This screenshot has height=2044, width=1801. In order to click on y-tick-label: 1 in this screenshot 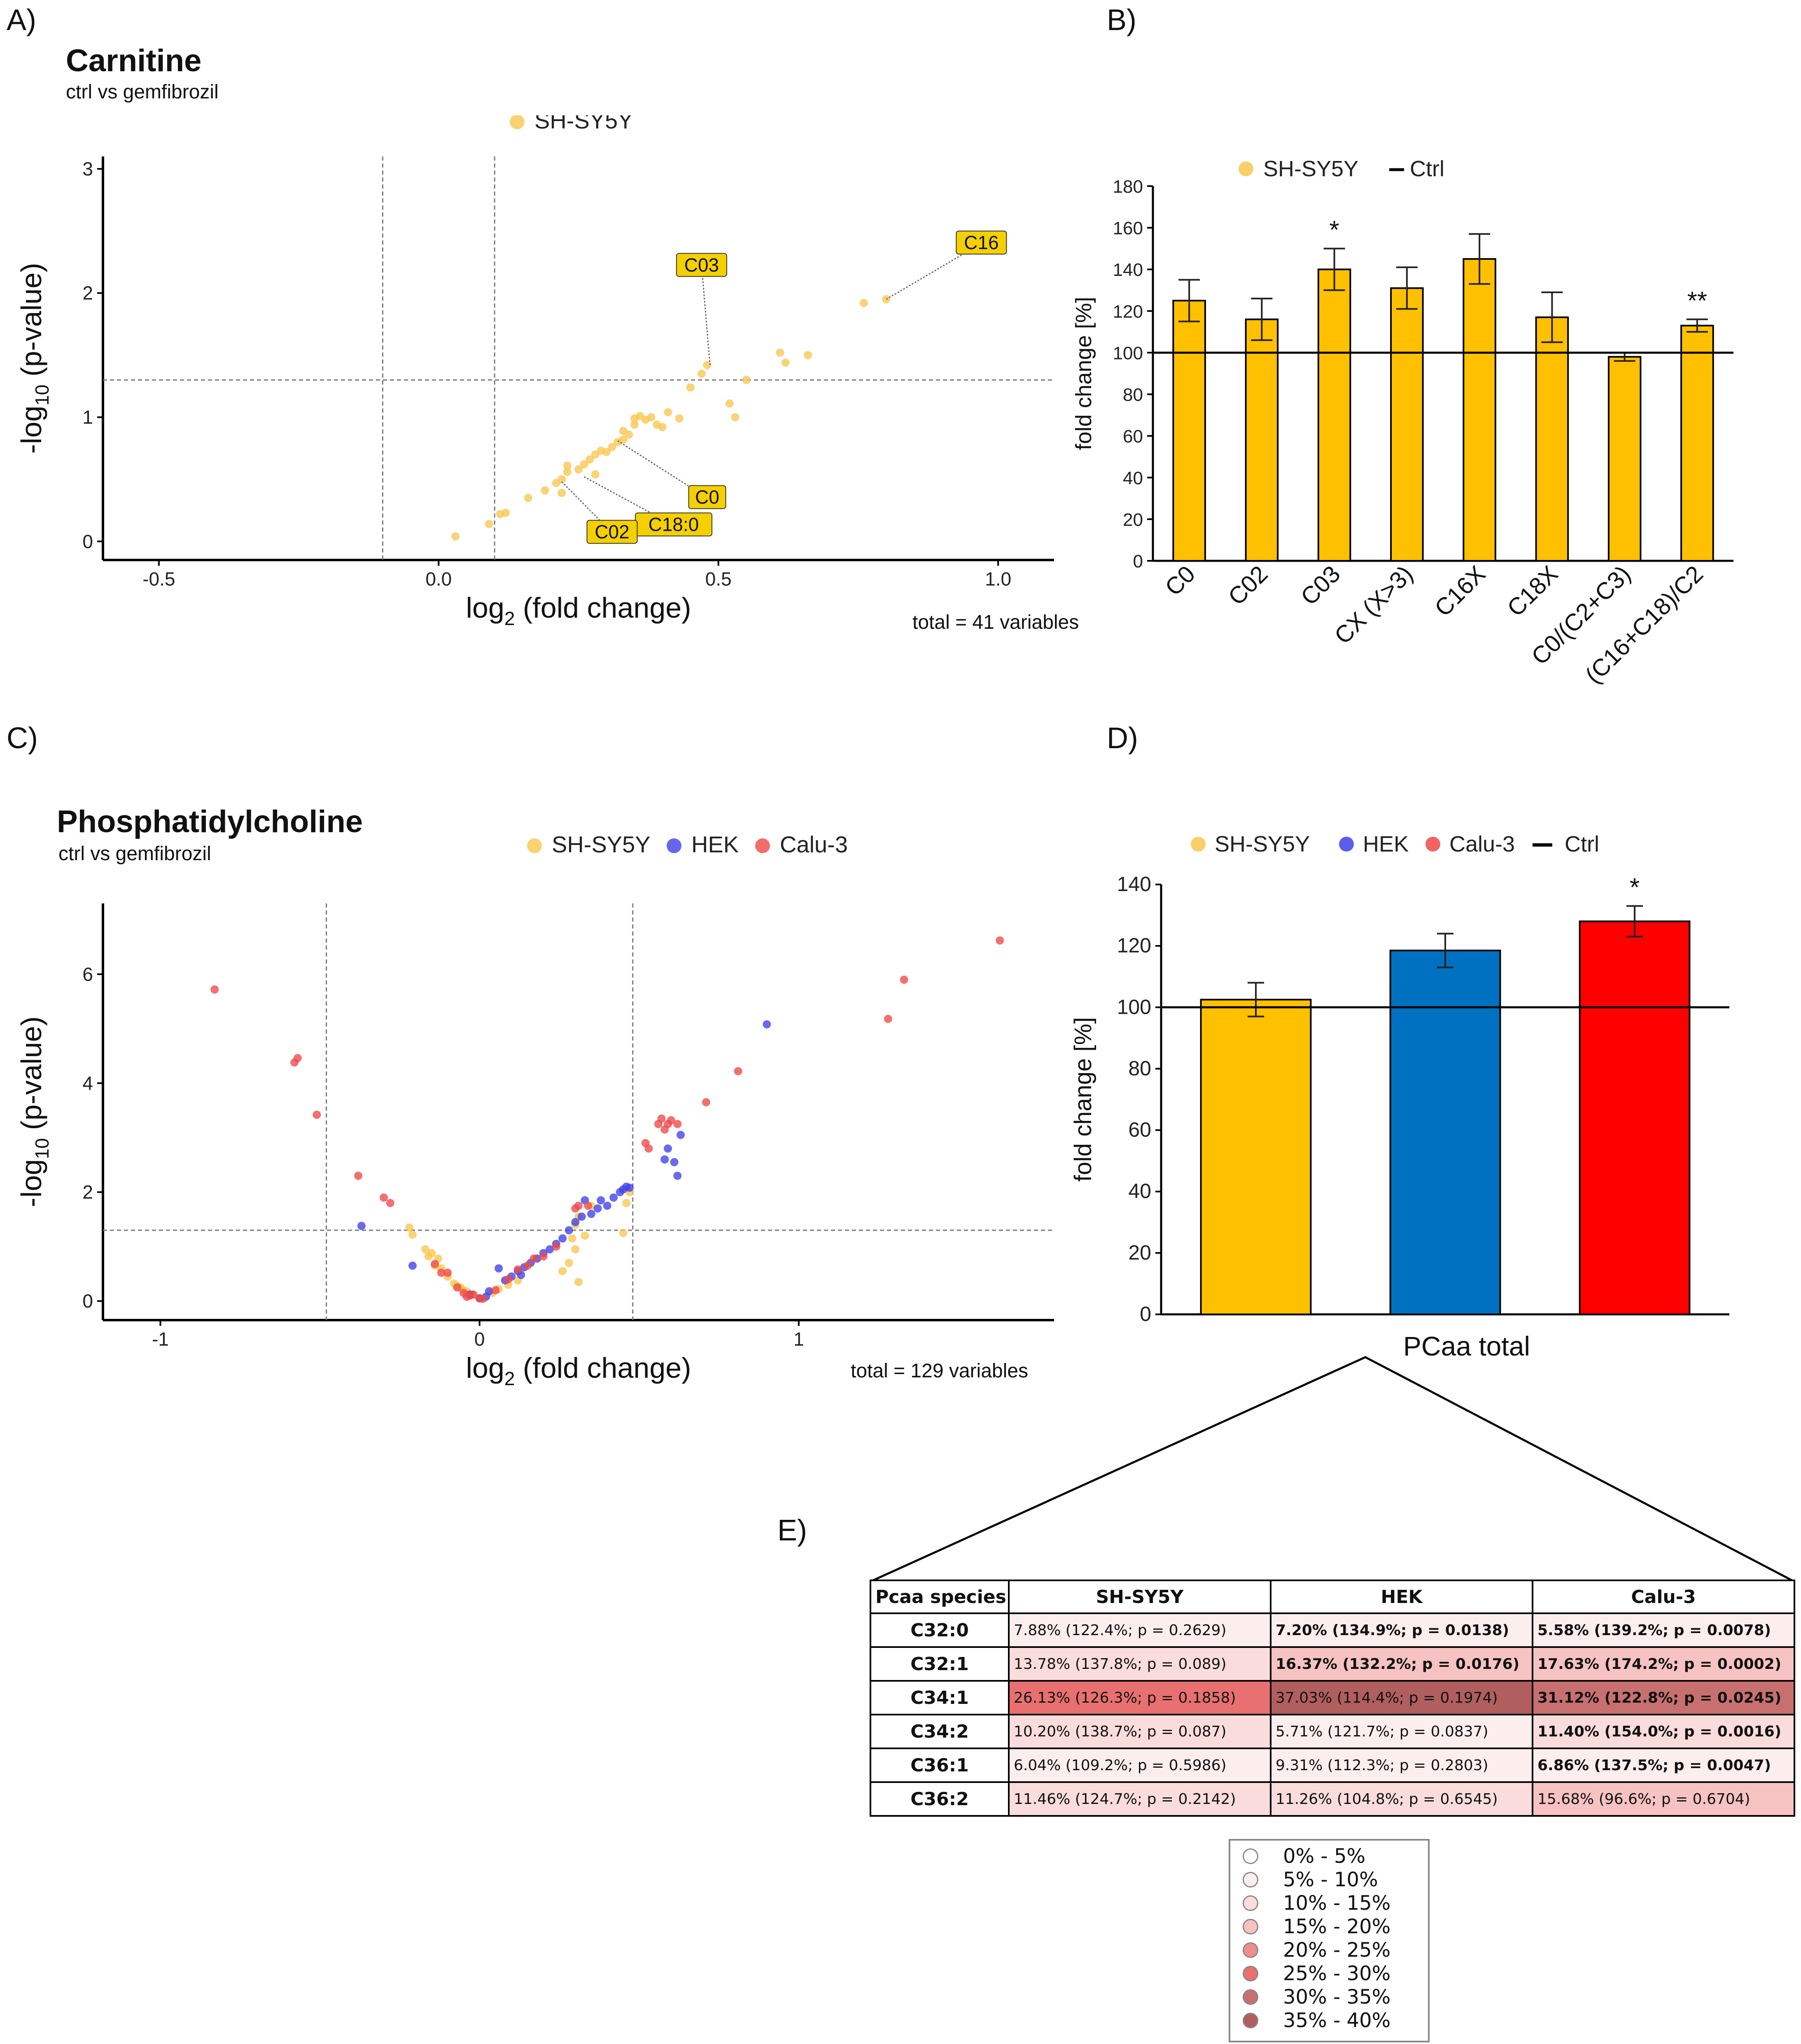, I will do `click(88, 417)`.